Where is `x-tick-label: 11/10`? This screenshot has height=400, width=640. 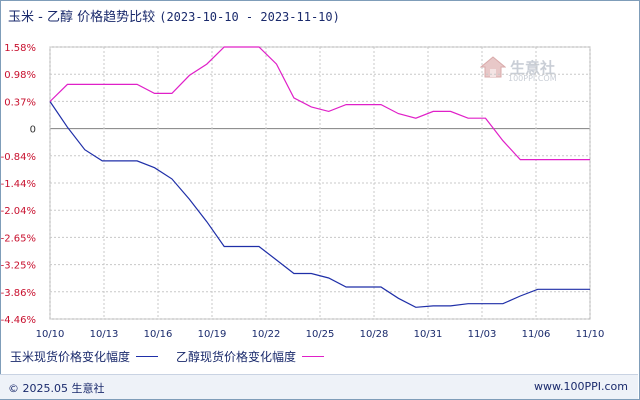
x-tick-label: 11/10 is located at coordinates (590, 334).